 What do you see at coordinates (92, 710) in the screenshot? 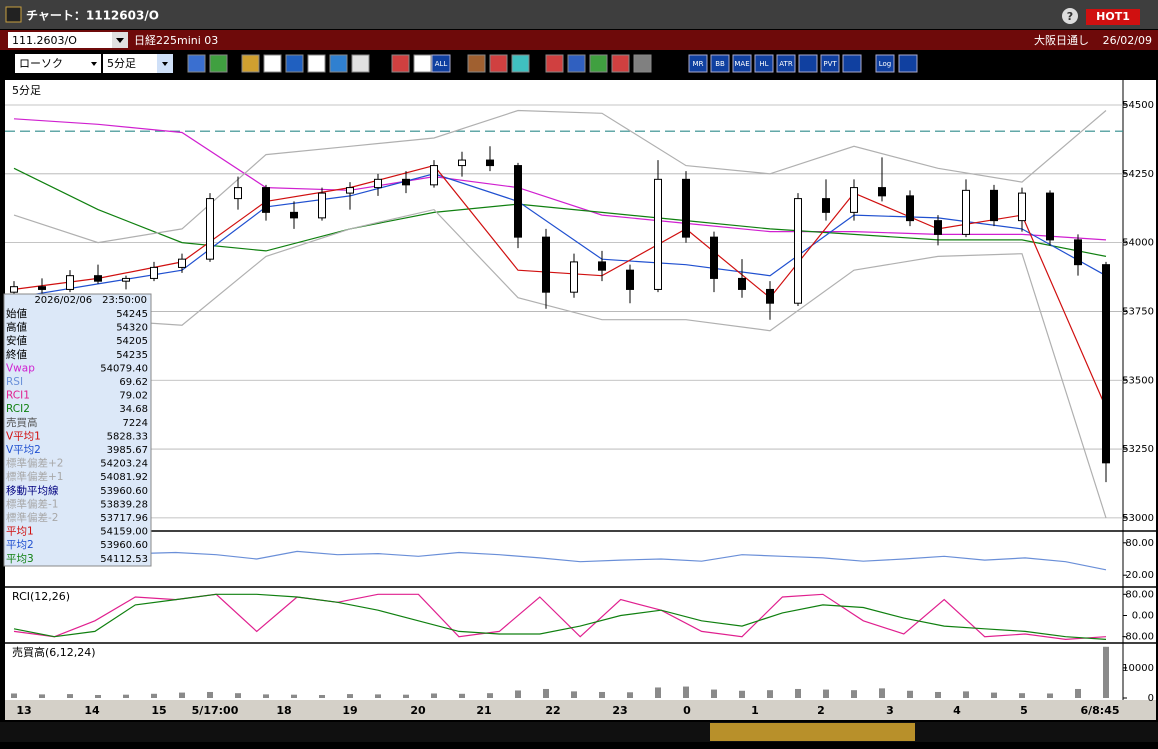
I see `x-tick-label: 14` at bounding box center [92, 710].